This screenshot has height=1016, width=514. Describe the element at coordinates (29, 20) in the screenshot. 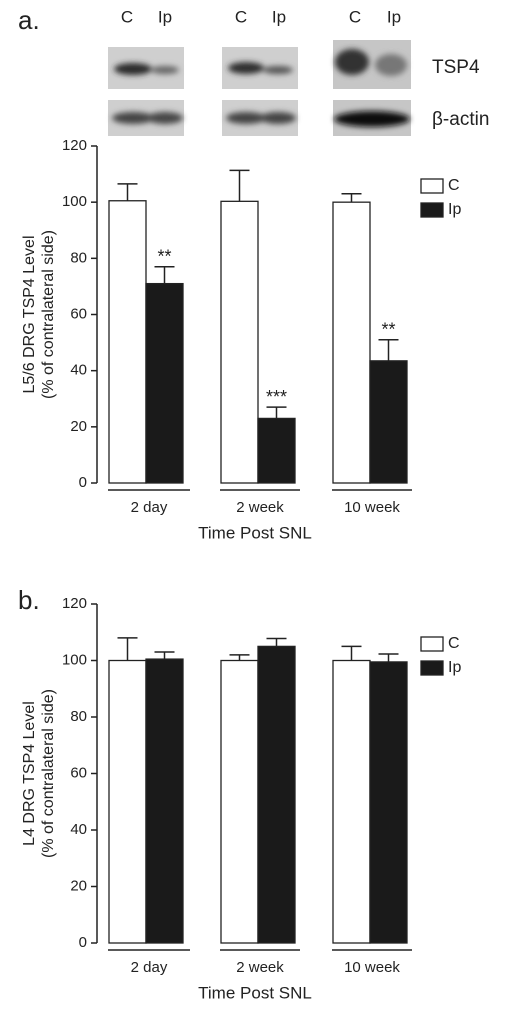

I see `panel-label: a.` at that location.